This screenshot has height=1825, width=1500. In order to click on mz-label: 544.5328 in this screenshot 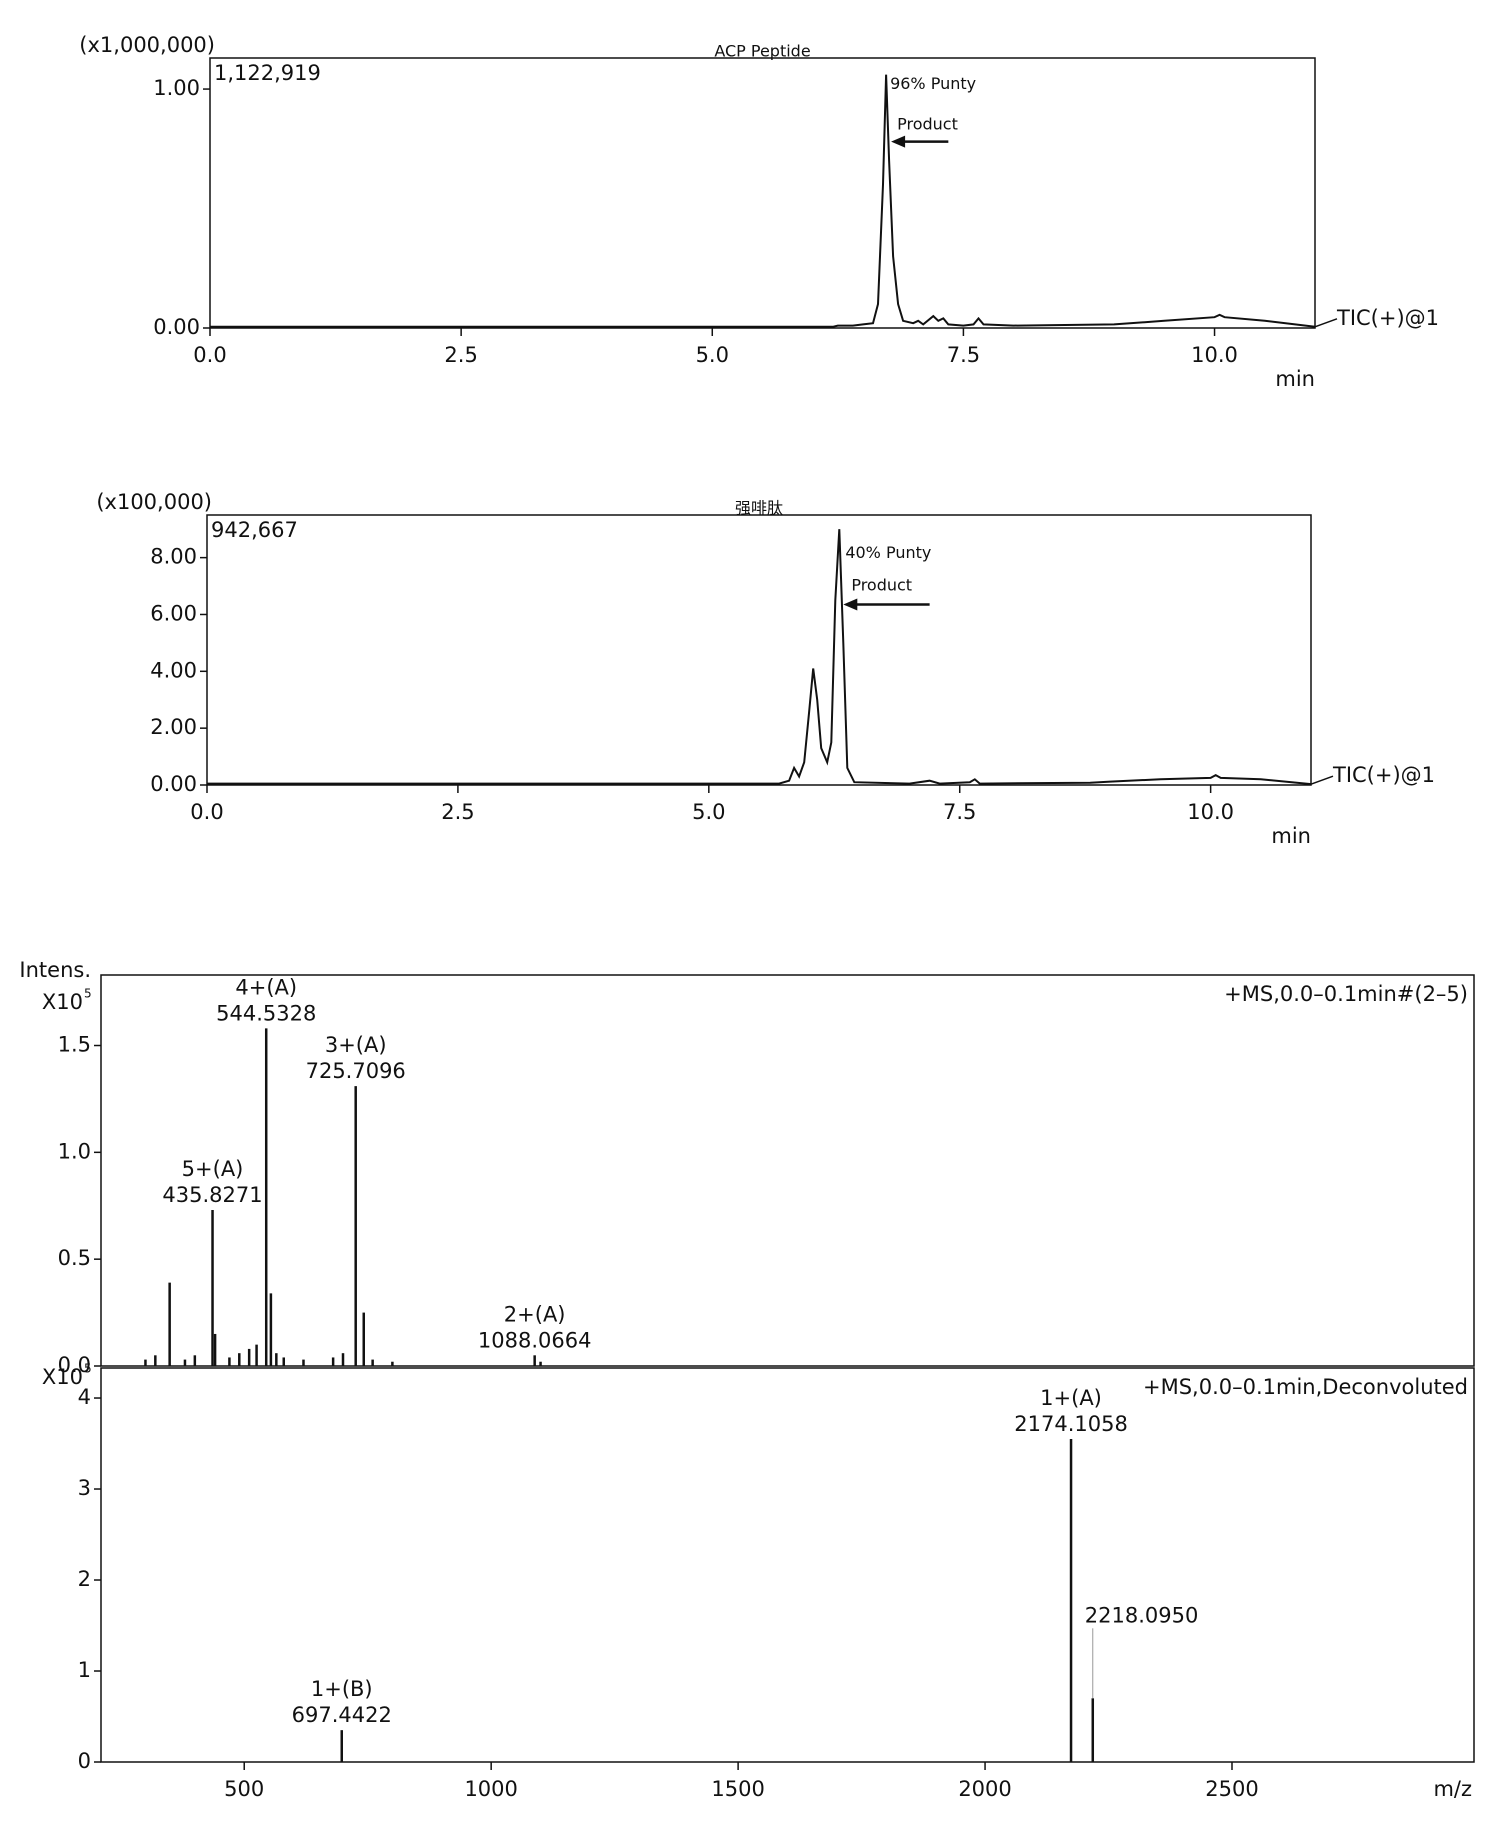, I will do `click(266, 1013)`.